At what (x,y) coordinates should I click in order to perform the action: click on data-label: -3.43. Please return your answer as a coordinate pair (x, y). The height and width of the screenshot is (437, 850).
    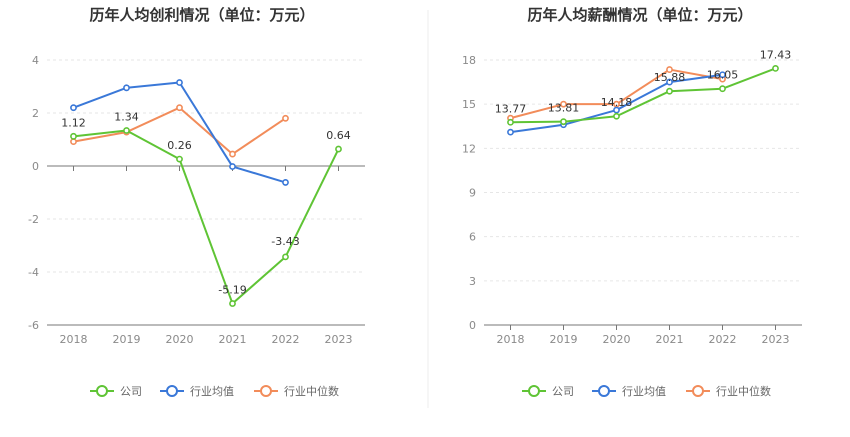
    Looking at the image, I should click on (285, 241).